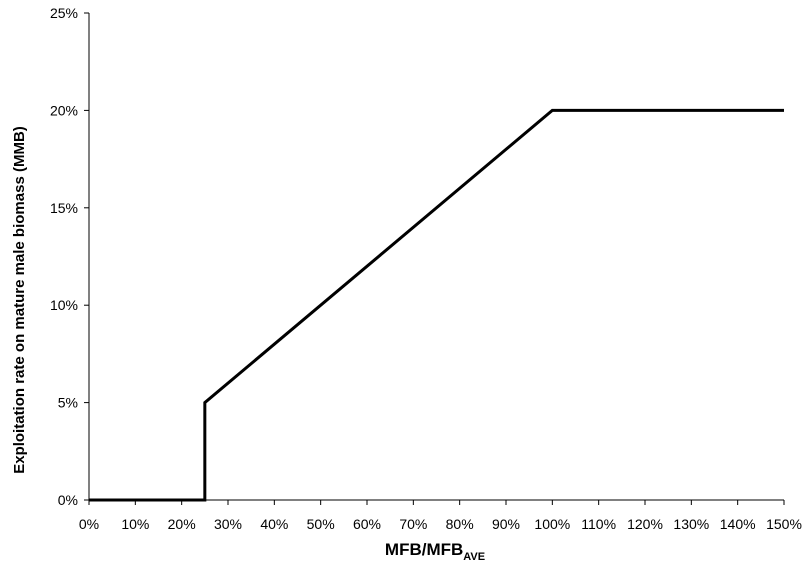 The height and width of the screenshot is (571, 806). What do you see at coordinates (552, 524) in the screenshot?
I see `x-tick-label: 100%` at bounding box center [552, 524].